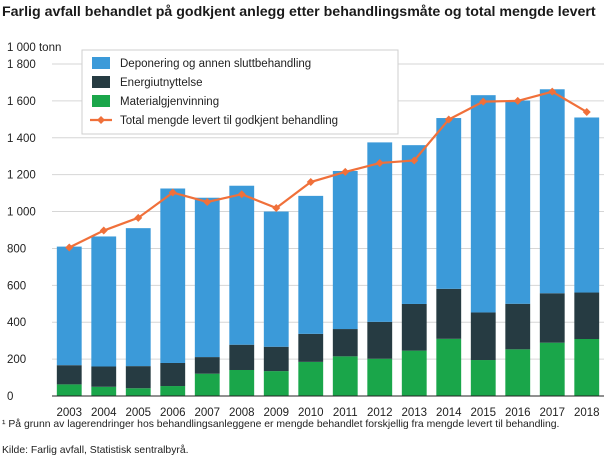  Describe the element at coordinates (449, 413) in the screenshot. I see `x-tick-label: 2014` at that location.